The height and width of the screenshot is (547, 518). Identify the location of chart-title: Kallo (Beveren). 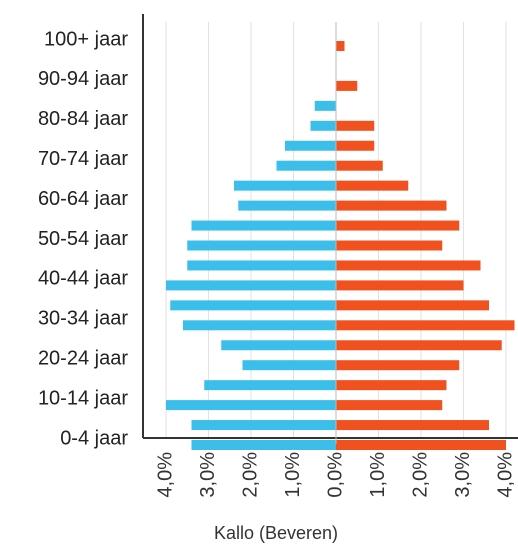
(276, 533).